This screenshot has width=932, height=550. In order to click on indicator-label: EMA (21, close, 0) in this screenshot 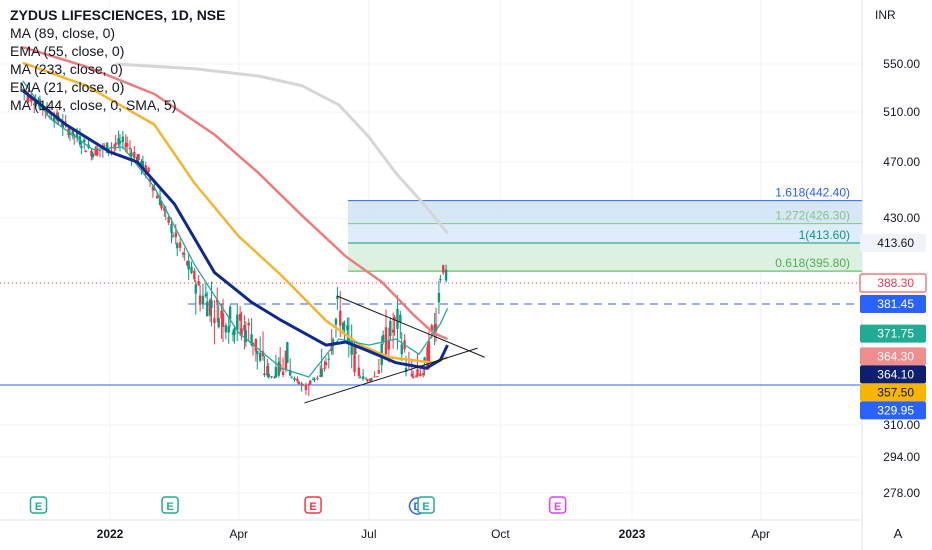, I will do `click(67, 87)`.